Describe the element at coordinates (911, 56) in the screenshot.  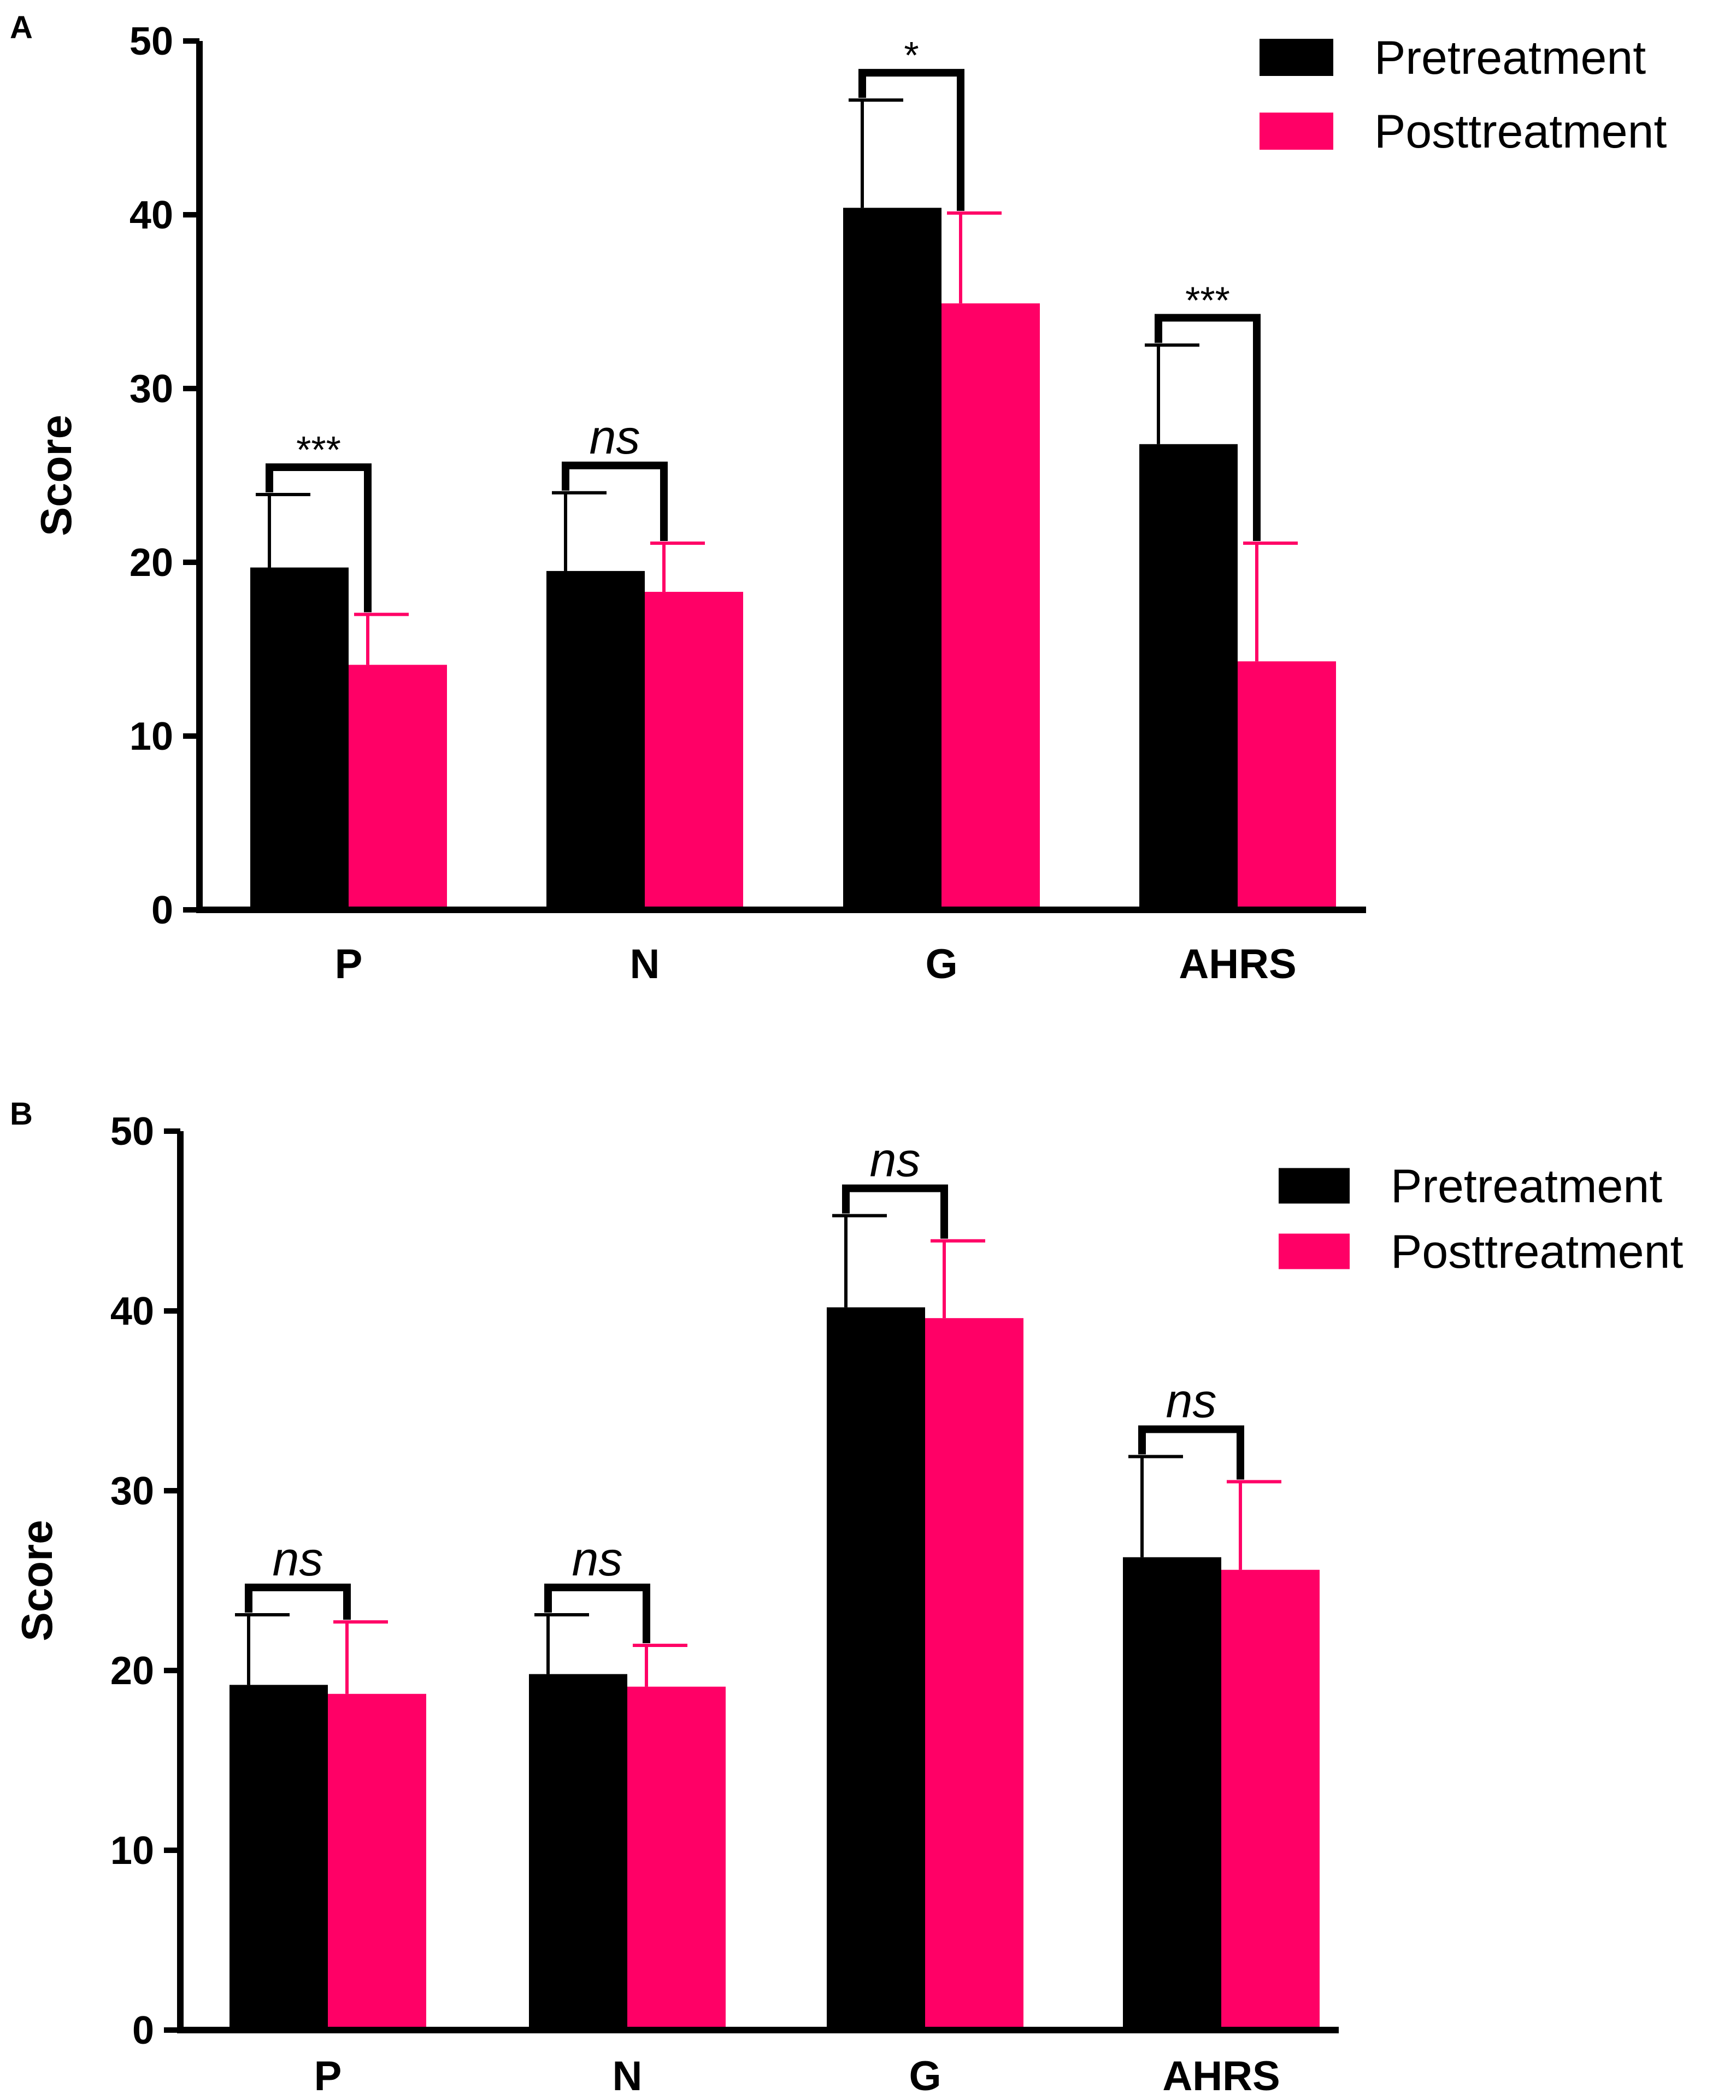
I see `significance-label-g: *` at that location.